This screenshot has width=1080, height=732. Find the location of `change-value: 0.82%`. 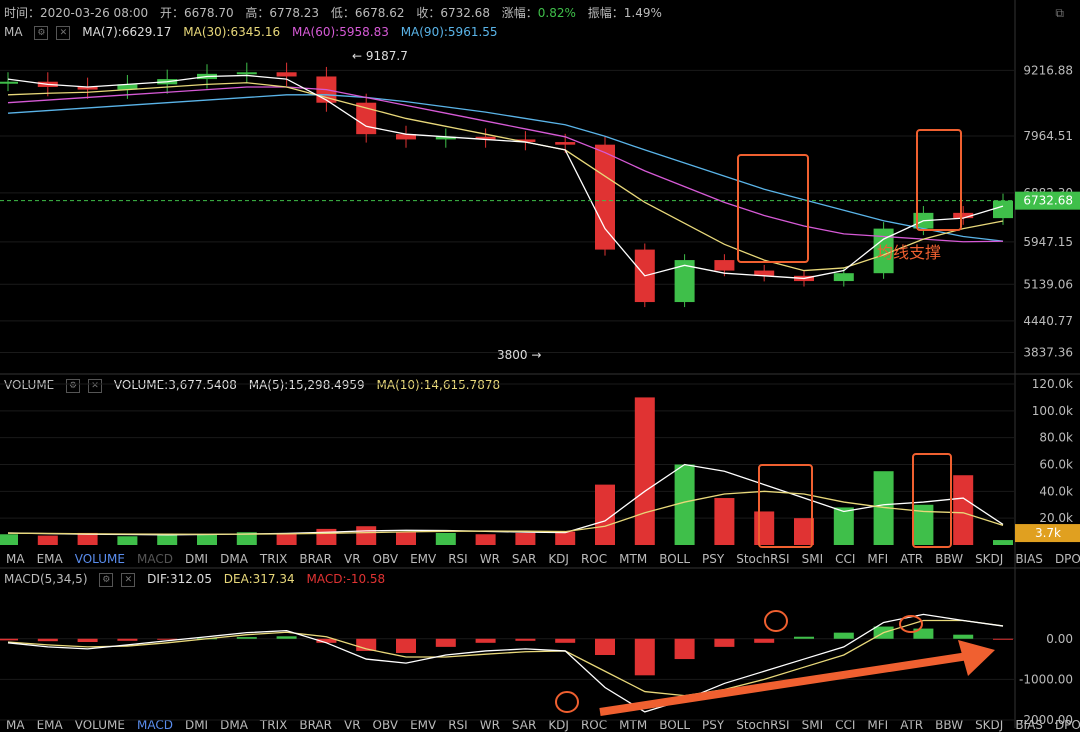

change-value: 0.82% is located at coordinates (556, 13).